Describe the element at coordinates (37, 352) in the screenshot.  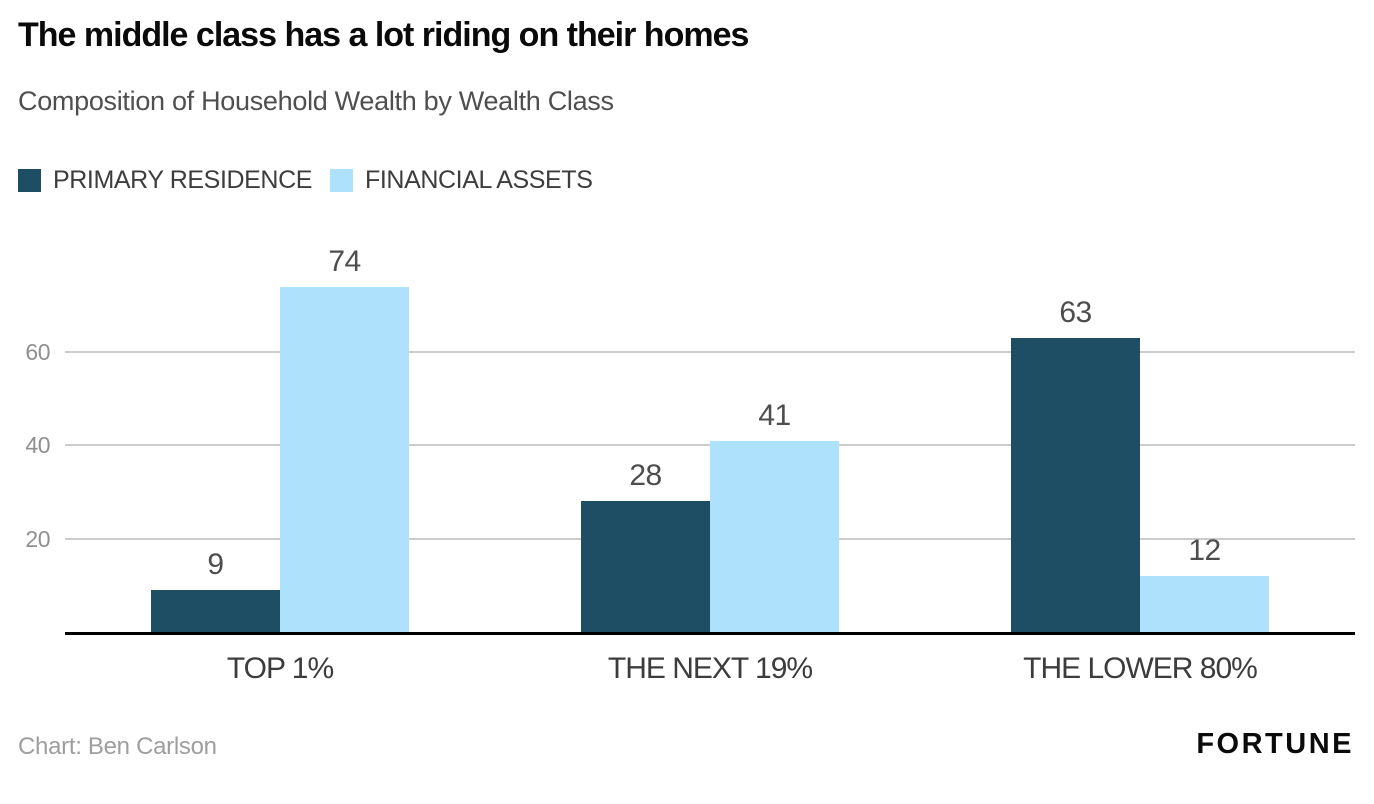
I see `y-axis-tick-label-60: 60` at that location.